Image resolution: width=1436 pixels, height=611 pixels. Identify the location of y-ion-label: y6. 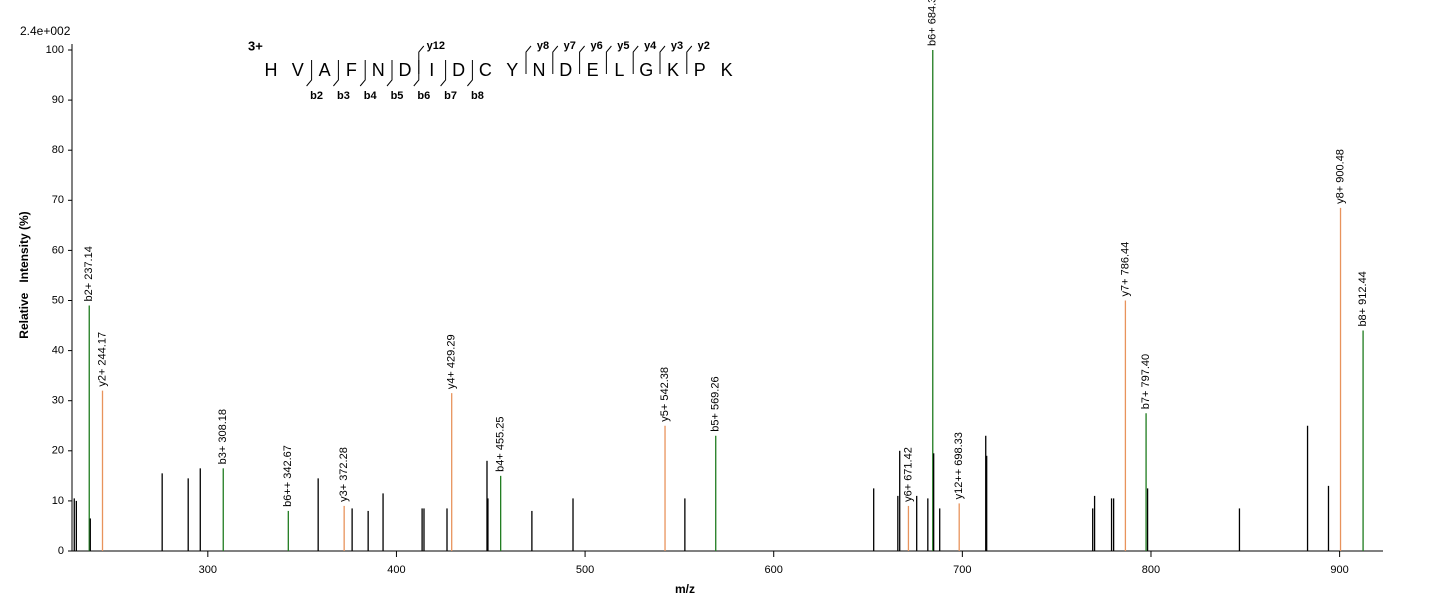
(596, 46).